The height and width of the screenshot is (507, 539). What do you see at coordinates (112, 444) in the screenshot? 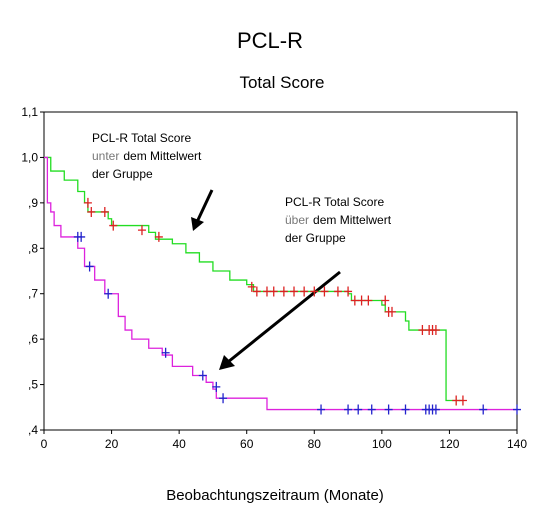
I see `x-tick-label: 20` at bounding box center [112, 444].